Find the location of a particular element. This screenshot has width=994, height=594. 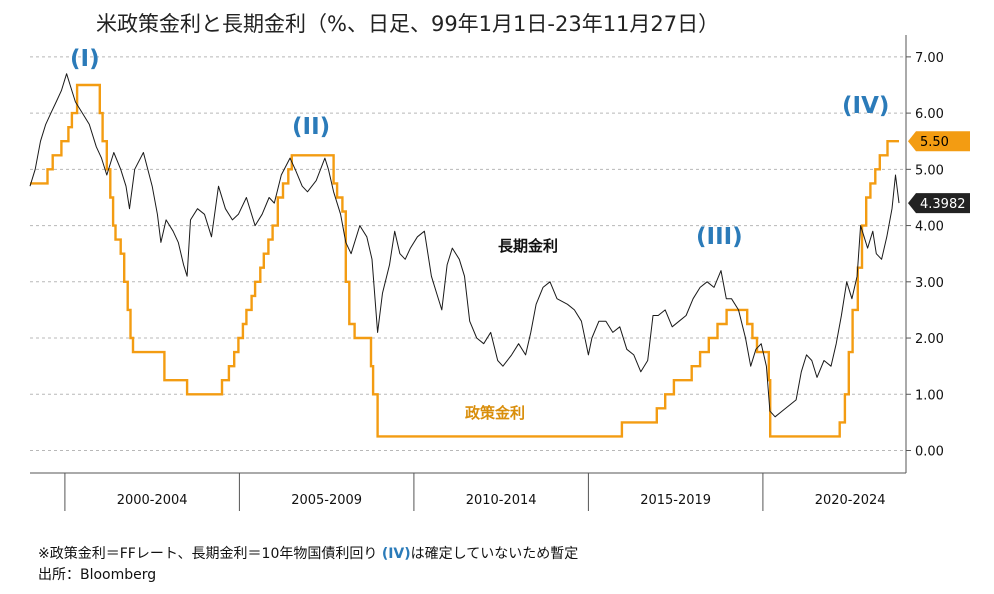

footnote-text-a: ※政策金利＝FFレート、長期金利＝10年物国債利回り is located at coordinates (210, 554).